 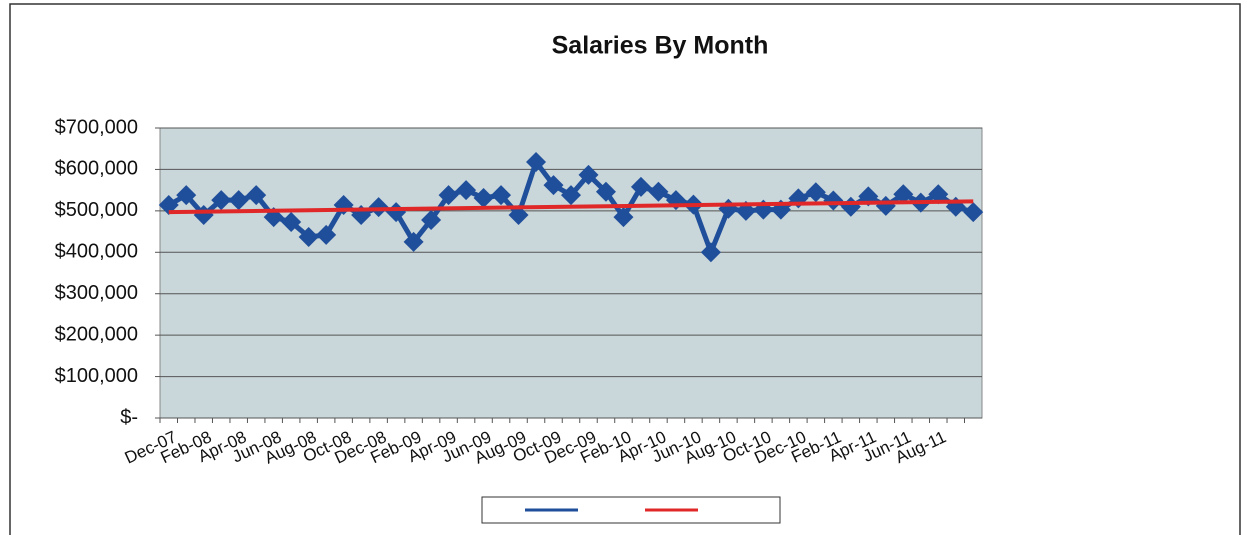 What do you see at coordinates (96, 252) in the screenshot?
I see `y-tick-label: $400,000` at bounding box center [96, 252].